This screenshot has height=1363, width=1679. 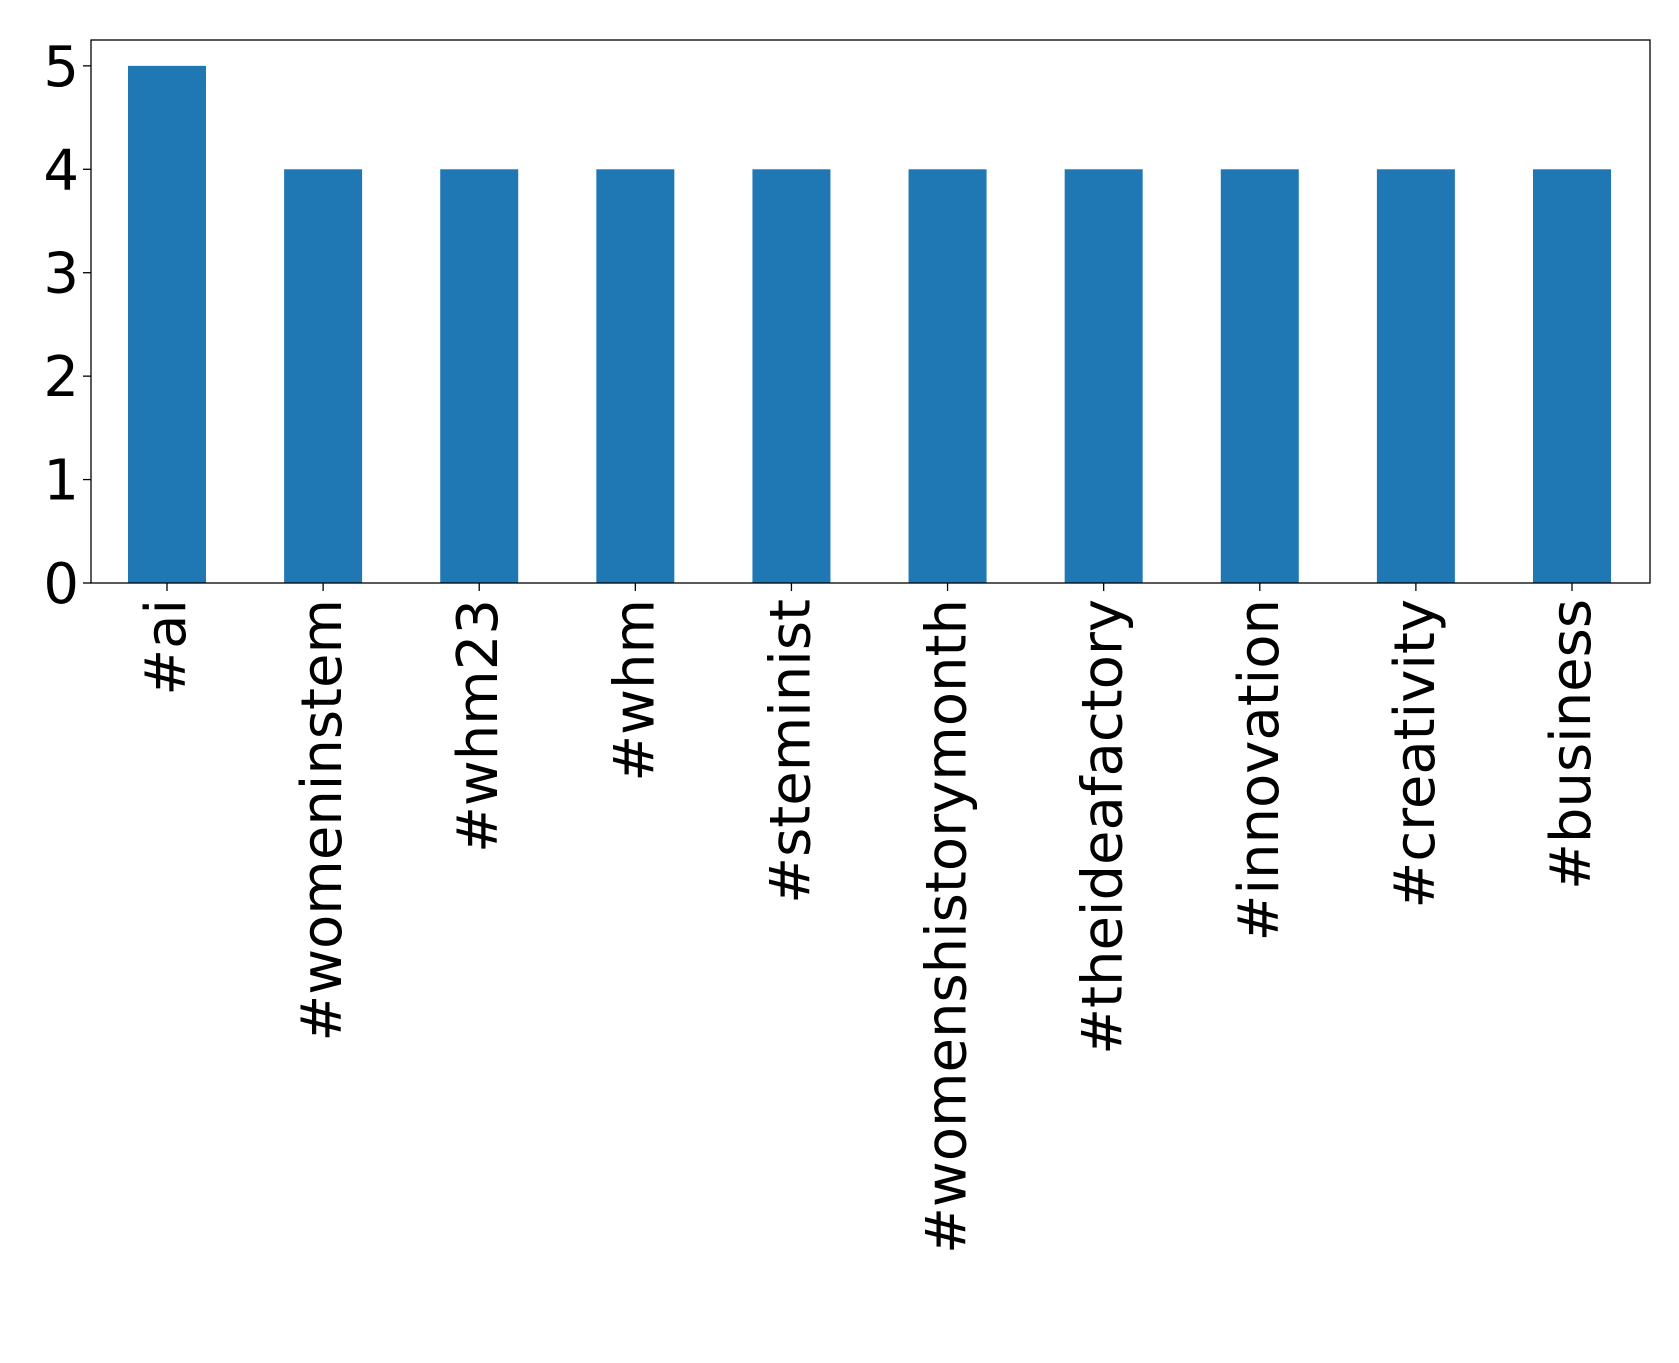 What do you see at coordinates (1259, 376) in the screenshot?
I see `bar-innovation` at bounding box center [1259, 376].